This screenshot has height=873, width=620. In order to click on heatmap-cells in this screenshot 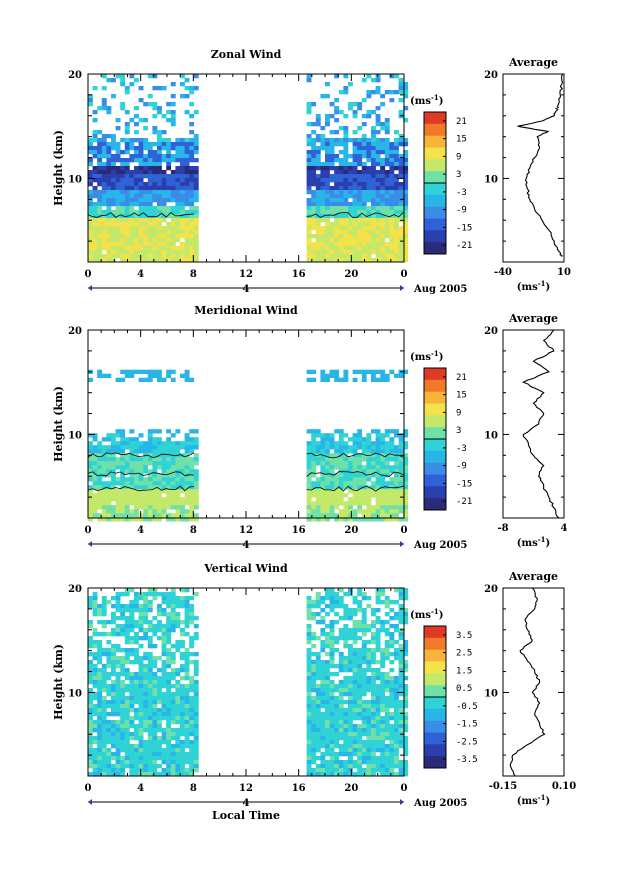, I will do `click(248, 682)`.